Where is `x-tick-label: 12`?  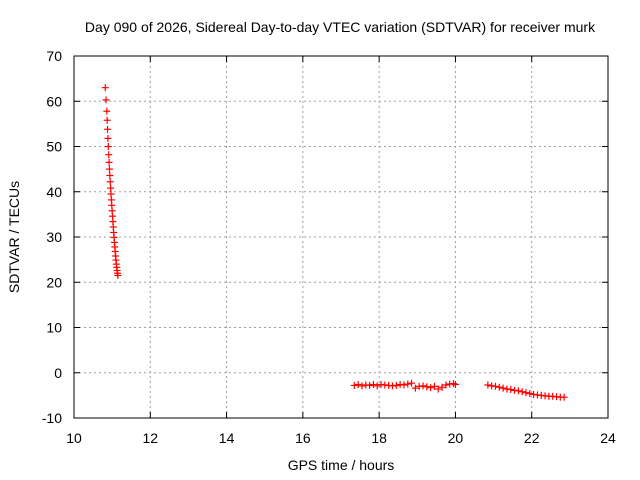 x-tick-label: 12 is located at coordinates (150, 438).